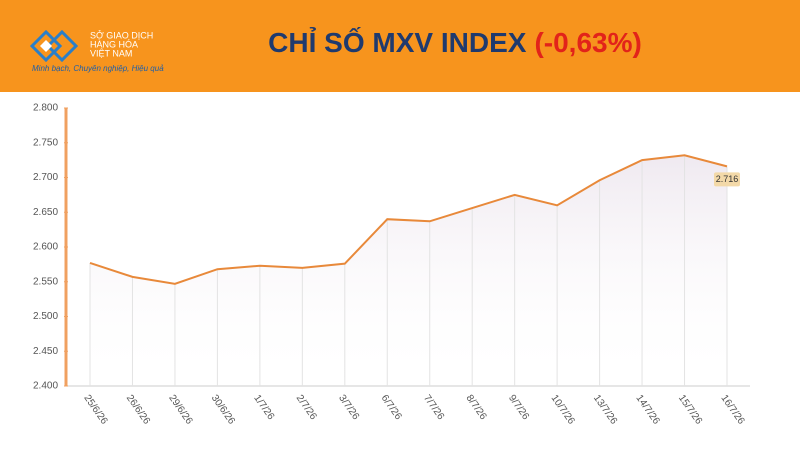  What do you see at coordinates (45, 247) in the screenshot?
I see `y-tick-label: 2.600` at bounding box center [45, 247].